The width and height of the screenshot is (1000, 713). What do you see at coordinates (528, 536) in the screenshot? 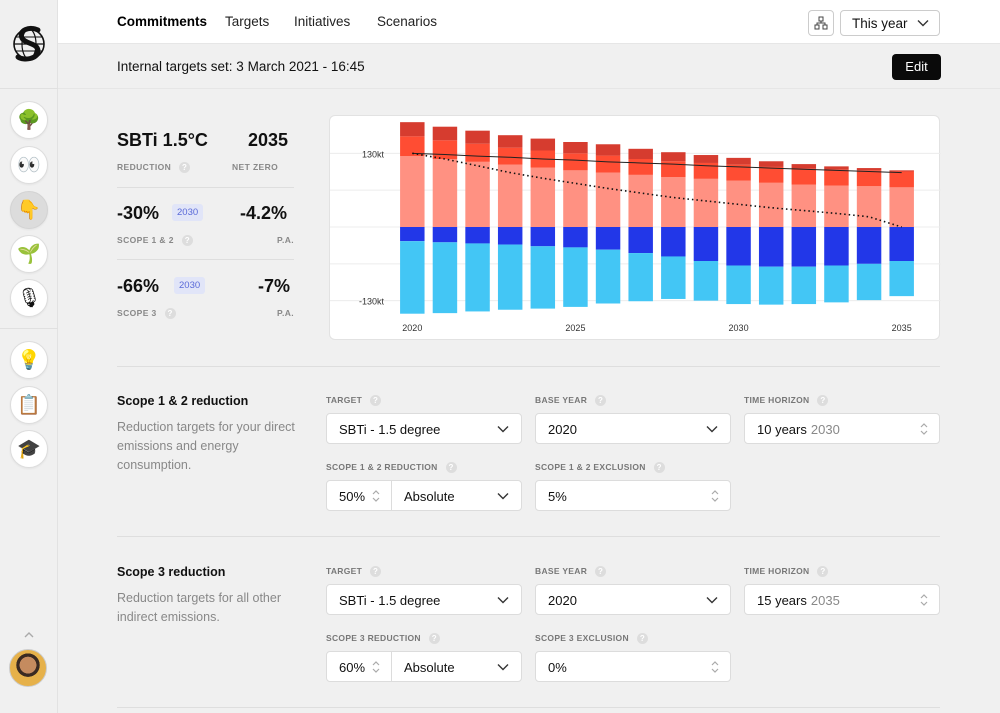
I see `section-divider` at bounding box center [528, 536].